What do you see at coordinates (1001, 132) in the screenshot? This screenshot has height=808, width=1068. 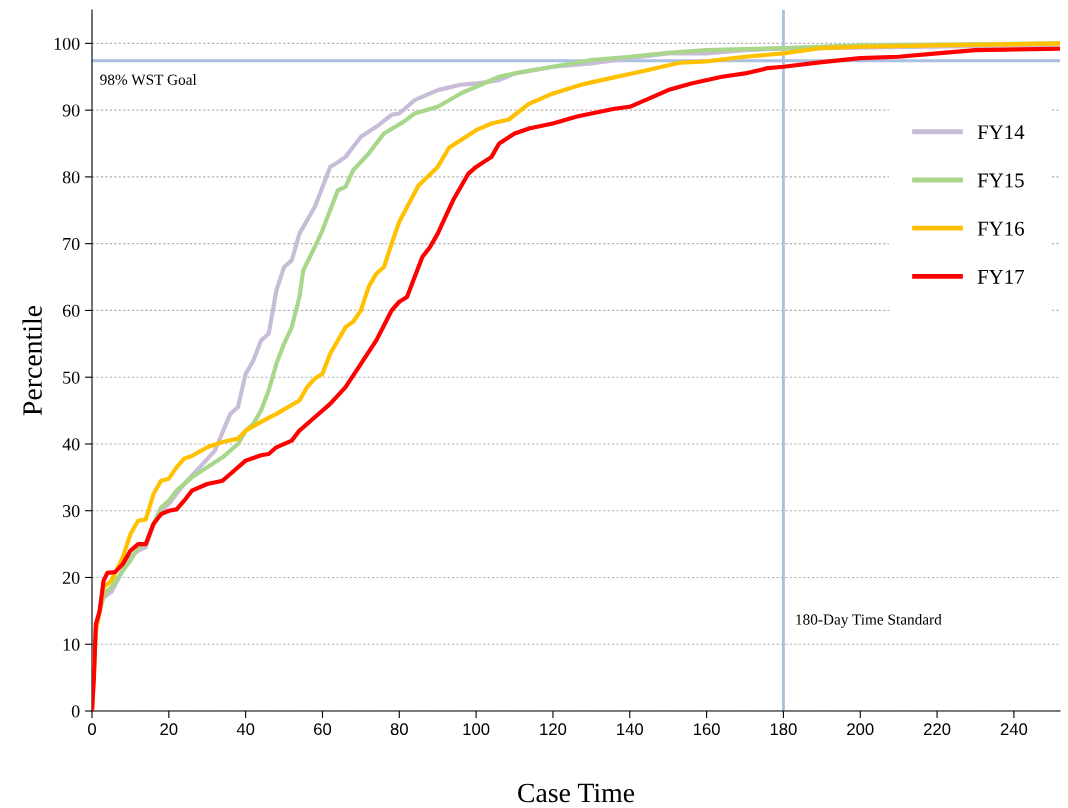 I see `legend-label: FY14` at bounding box center [1001, 132].